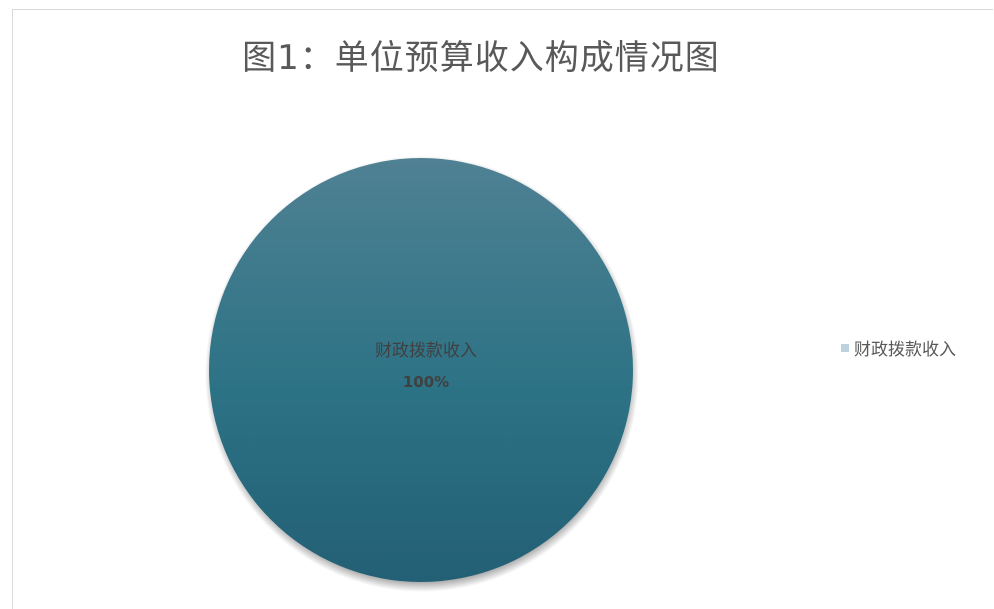  What do you see at coordinates (426, 382) in the screenshot?
I see `slice-value-label: 100%` at bounding box center [426, 382].